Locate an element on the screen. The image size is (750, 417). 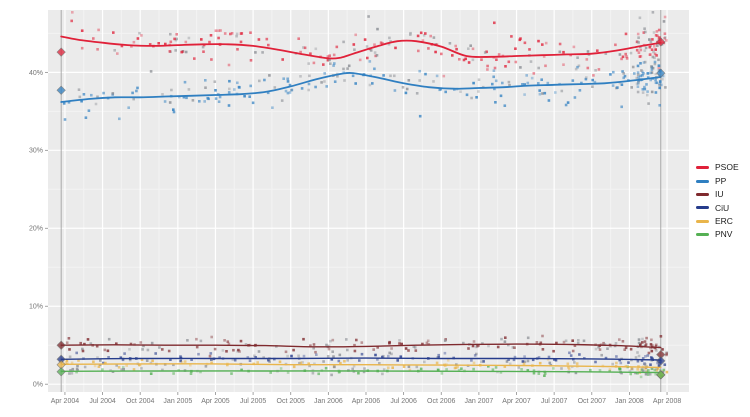
election-result-CiU is located at coordinates (661, 361).